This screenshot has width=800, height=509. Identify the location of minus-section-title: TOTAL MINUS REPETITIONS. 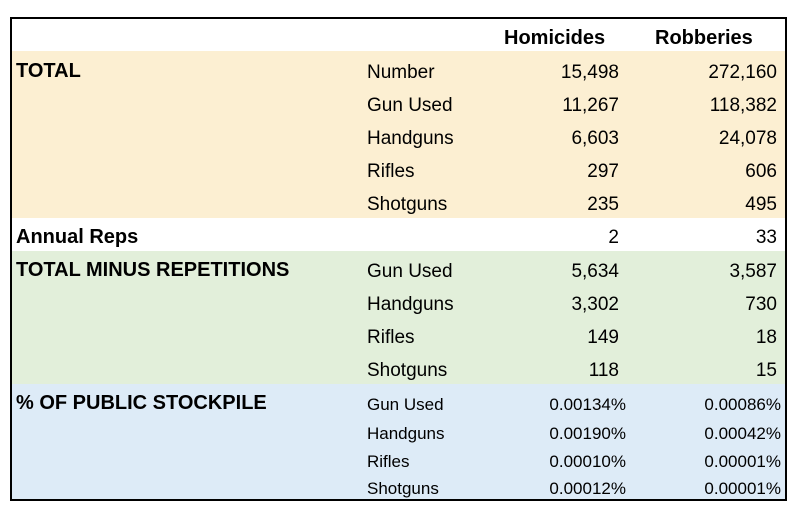
(153, 270).